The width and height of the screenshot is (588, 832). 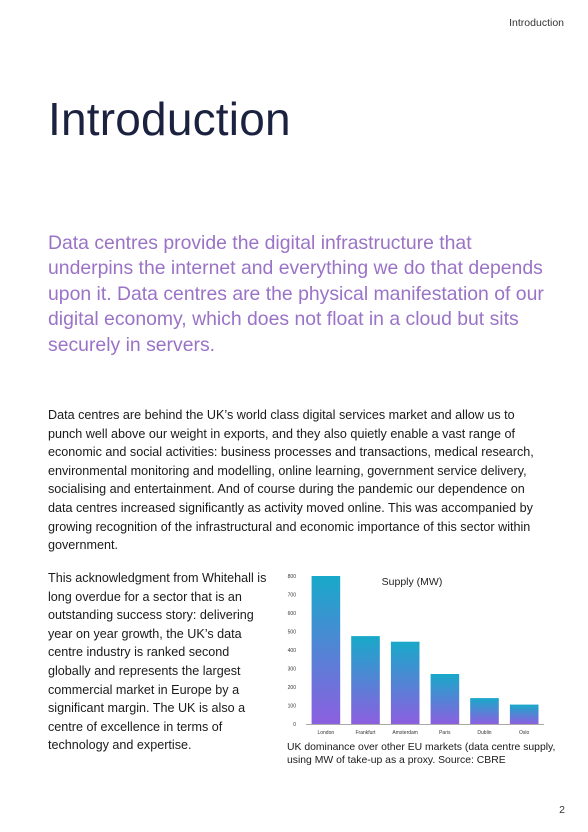 I want to click on page-number: 2, so click(x=562, y=810).